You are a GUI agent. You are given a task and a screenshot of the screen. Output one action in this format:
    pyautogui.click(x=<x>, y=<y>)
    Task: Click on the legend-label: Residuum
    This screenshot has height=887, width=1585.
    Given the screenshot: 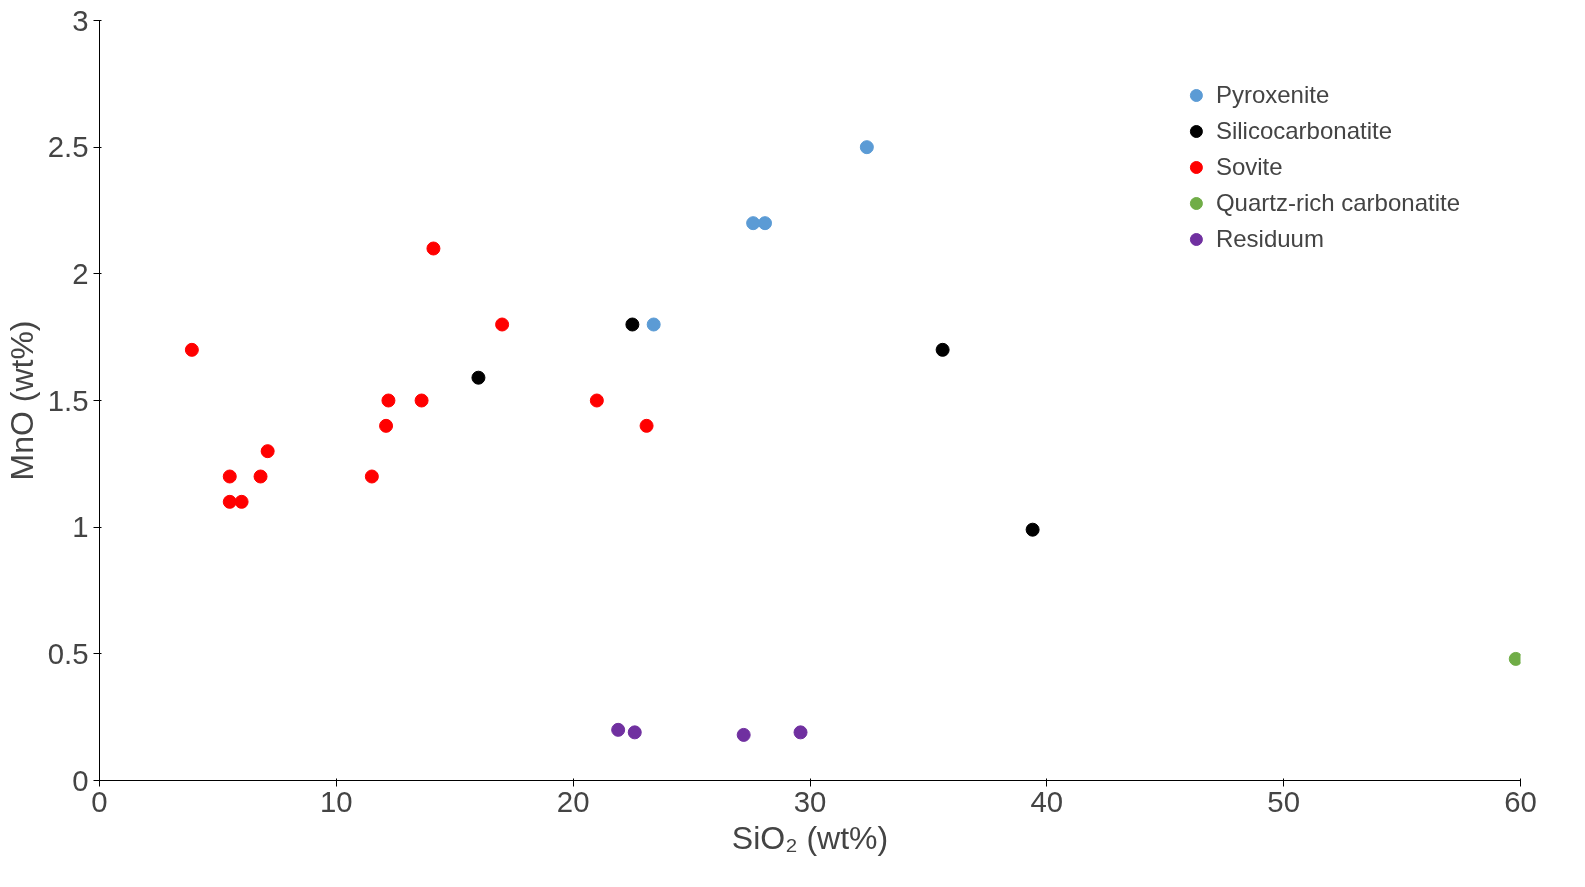 What is the action you would take?
    pyautogui.click(x=1269, y=239)
    